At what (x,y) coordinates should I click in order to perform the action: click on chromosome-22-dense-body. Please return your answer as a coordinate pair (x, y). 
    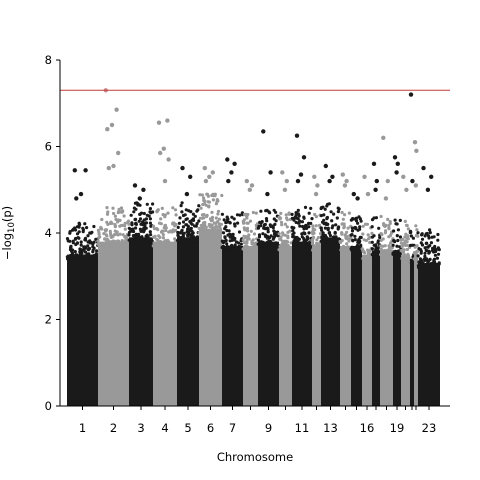
    Looking at the image, I should click on (416, 330).